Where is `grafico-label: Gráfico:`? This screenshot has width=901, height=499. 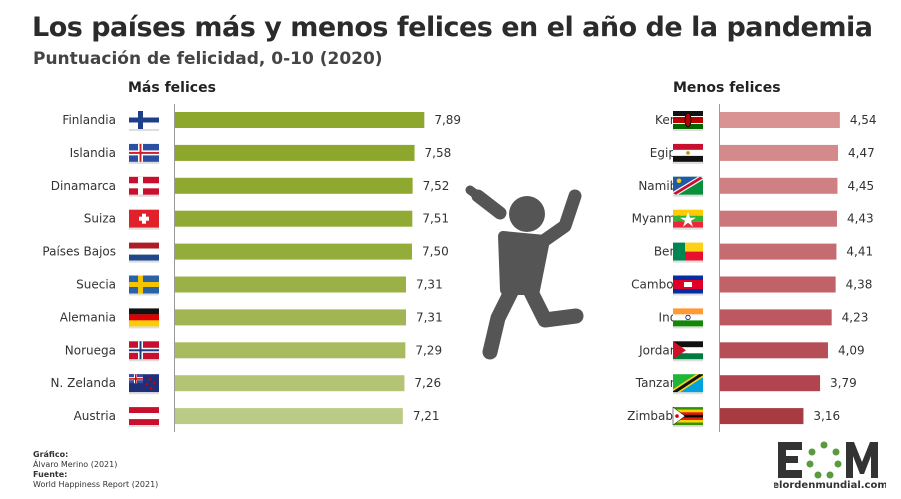
grafico-label: Gráfico: is located at coordinates (51, 454).